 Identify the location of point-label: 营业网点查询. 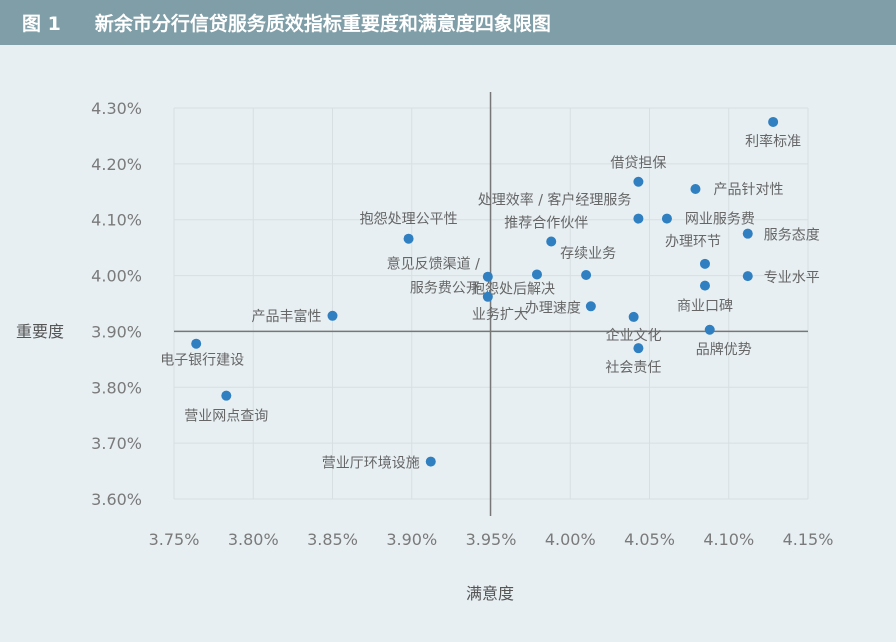
(226, 417).